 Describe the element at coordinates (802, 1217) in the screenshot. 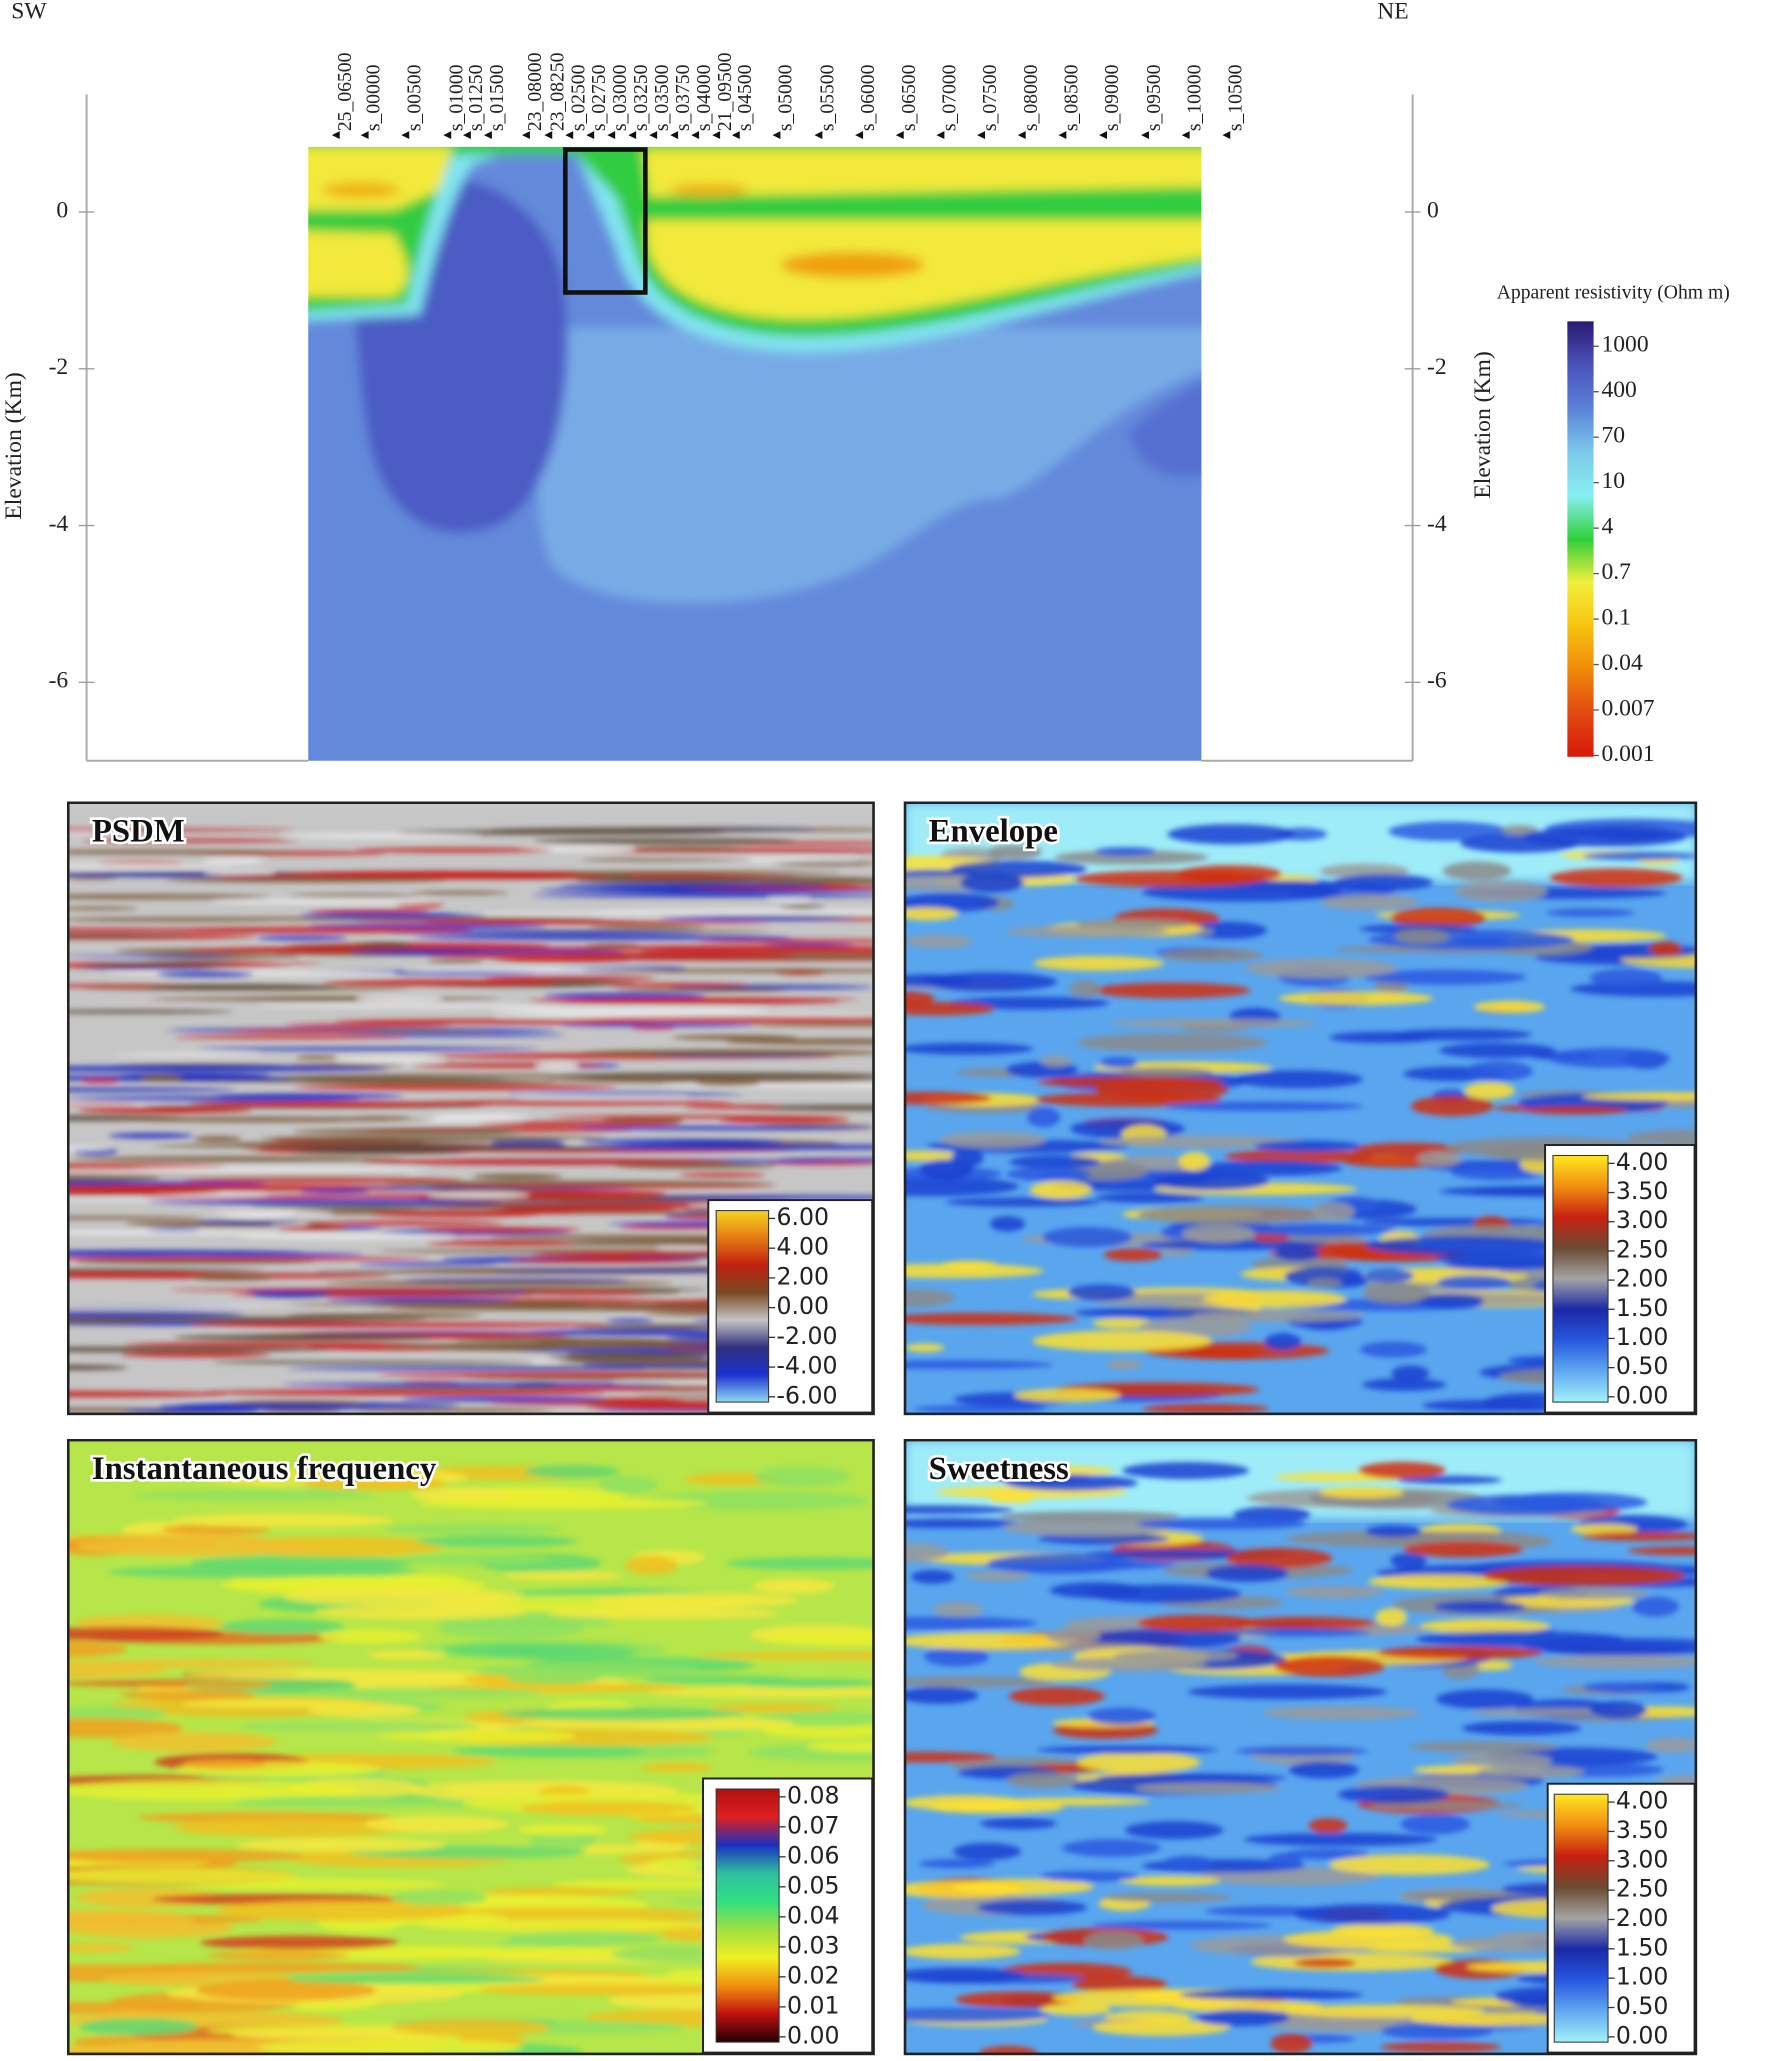

I see `colorbar-label: 6.00` at that location.